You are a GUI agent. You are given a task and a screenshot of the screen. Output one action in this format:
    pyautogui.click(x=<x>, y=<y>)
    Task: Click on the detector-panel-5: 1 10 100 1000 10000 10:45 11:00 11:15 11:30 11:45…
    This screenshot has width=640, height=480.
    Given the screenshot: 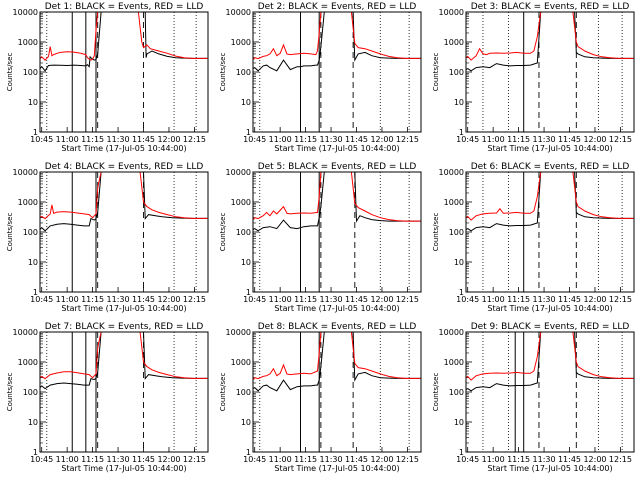 What is the action you would take?
    pyautogui.click(x=320, y=237)
    